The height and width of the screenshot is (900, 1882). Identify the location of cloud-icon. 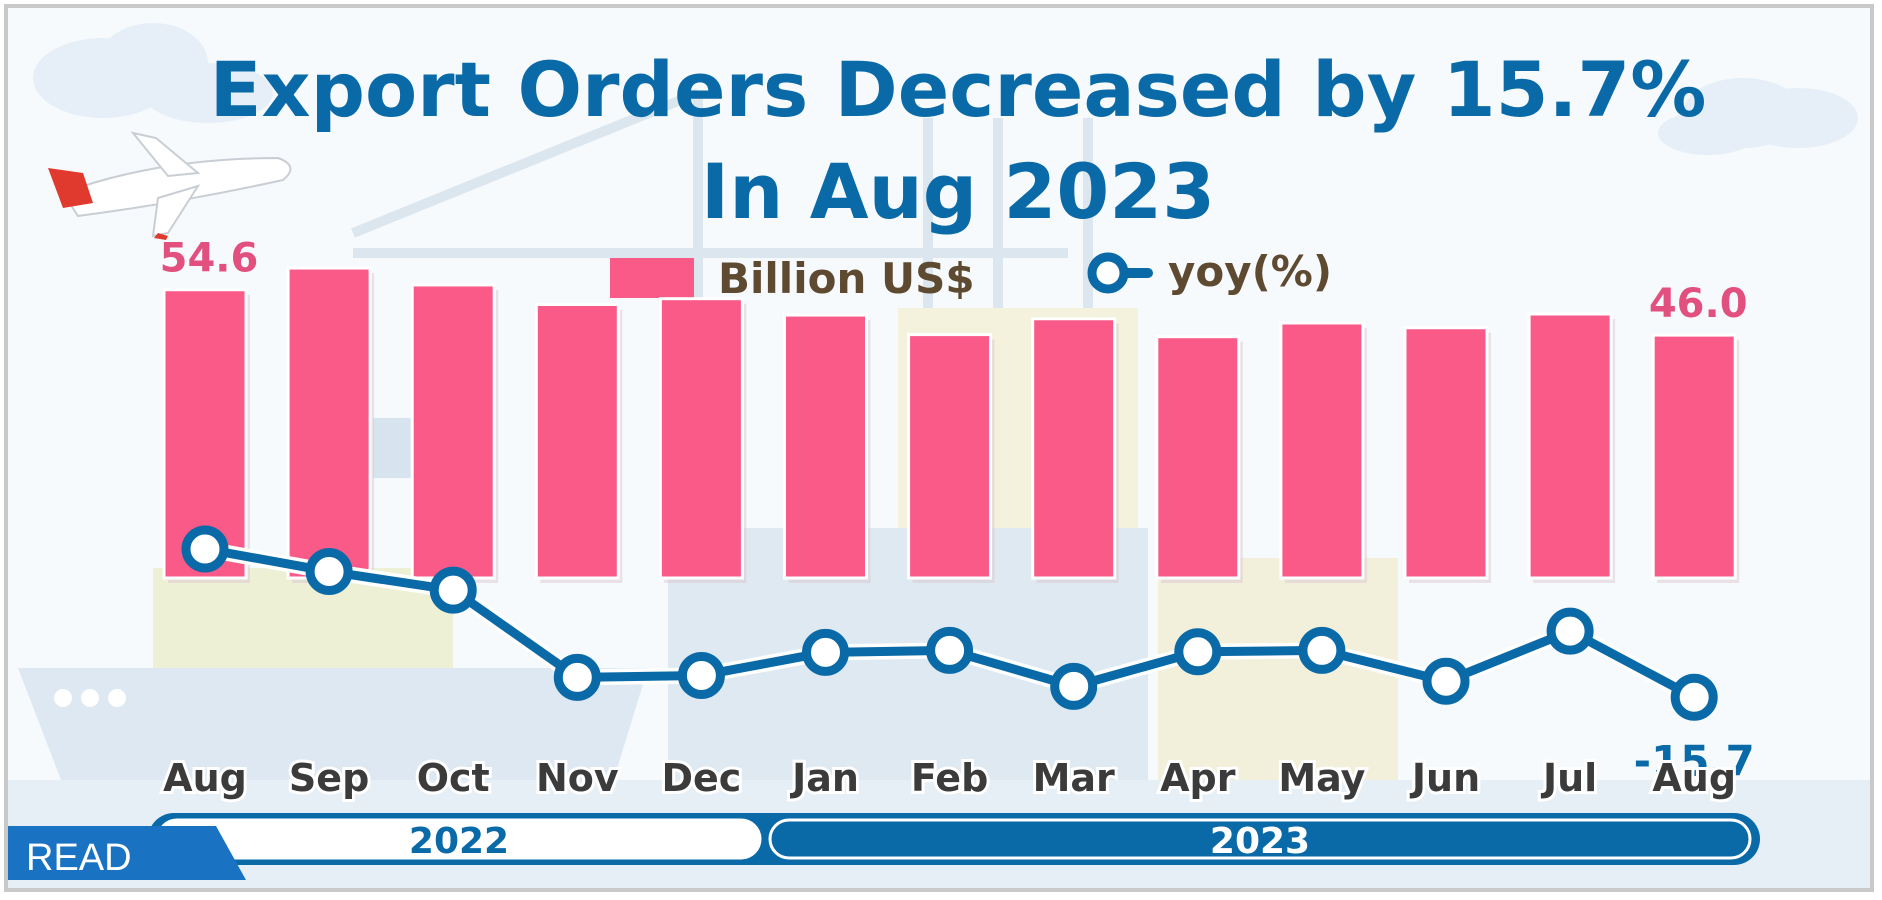
(945, 89).